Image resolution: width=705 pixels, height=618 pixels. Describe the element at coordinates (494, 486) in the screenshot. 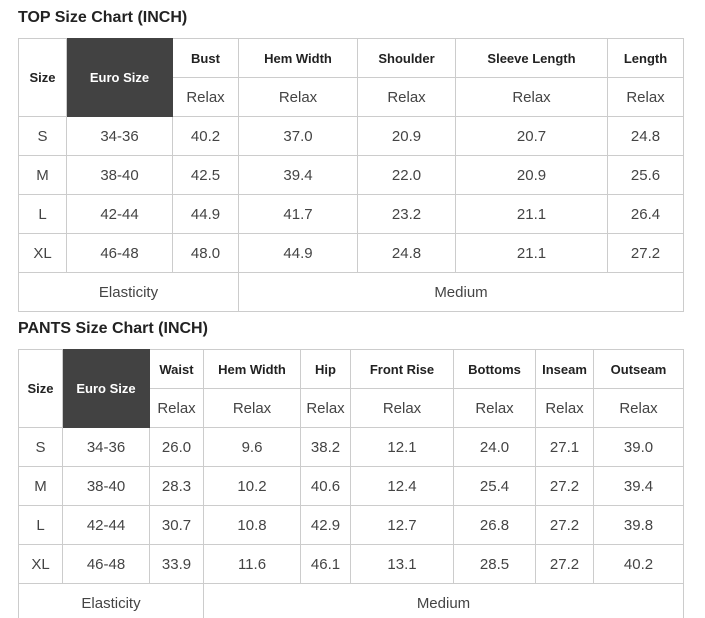

I see `data-cell: 25.4` at that location.